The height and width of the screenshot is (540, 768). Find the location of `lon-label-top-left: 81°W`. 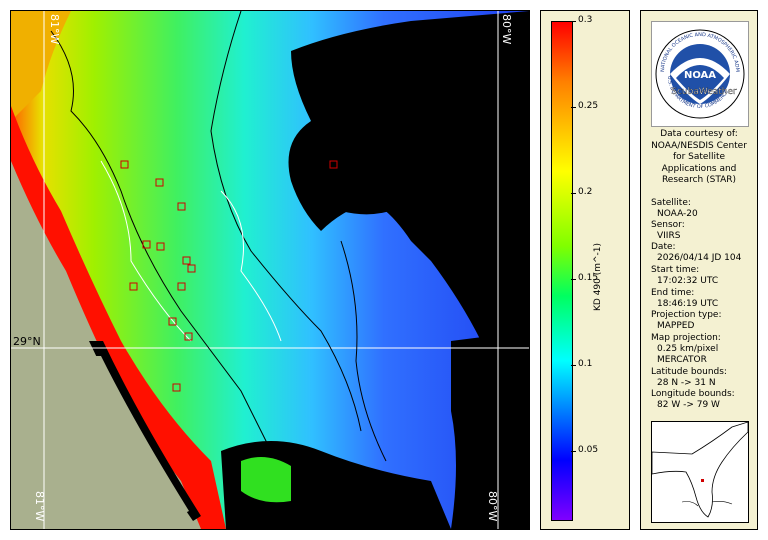

lon-label-top-left: 81°W is located at coordinates (54, 29).